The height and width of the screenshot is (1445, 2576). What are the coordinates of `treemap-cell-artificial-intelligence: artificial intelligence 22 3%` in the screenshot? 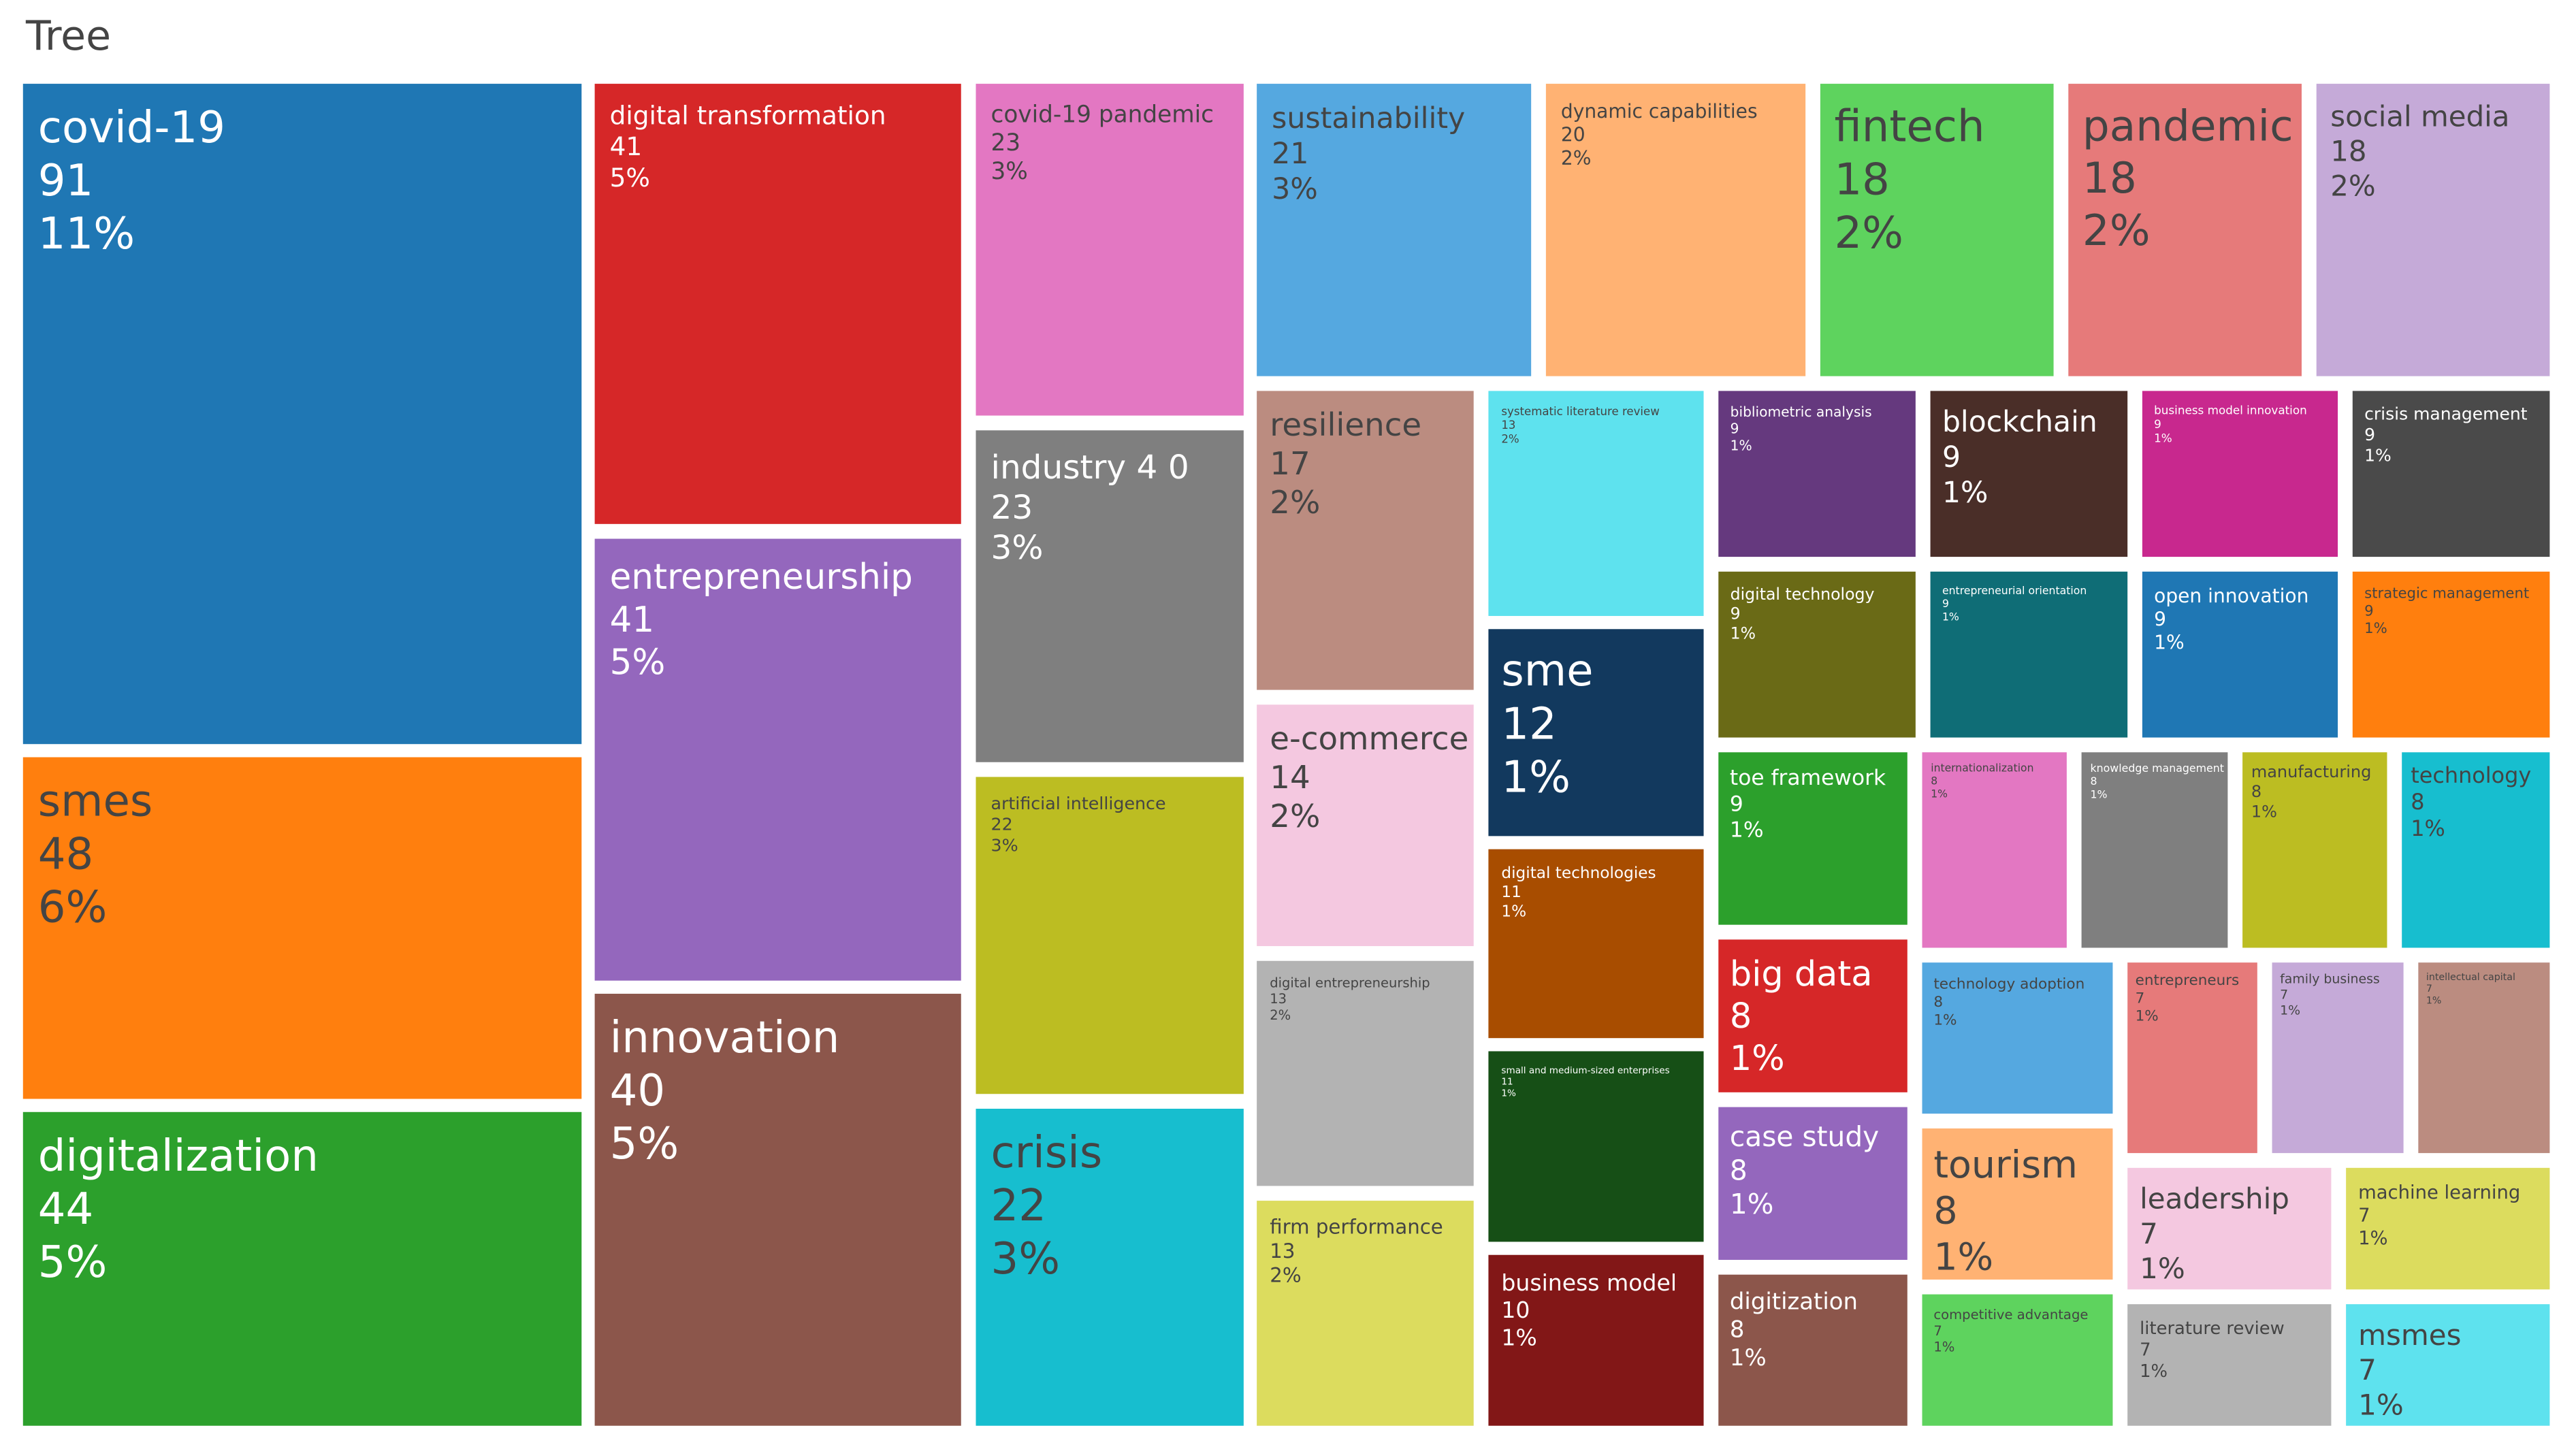 It's located at (1110, 936).